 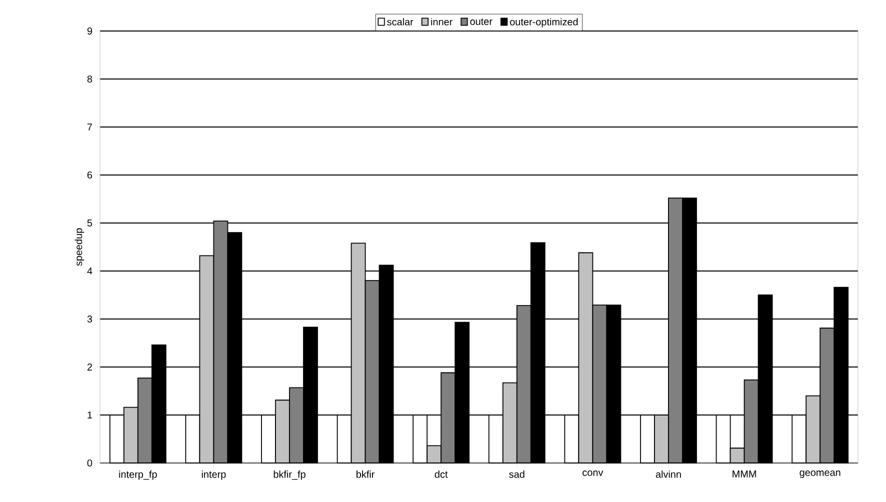 What do you see at coordinates (79, 247) in the screenshot?
I see `y-axis-title: speedup` at bounding box center [79, 247].